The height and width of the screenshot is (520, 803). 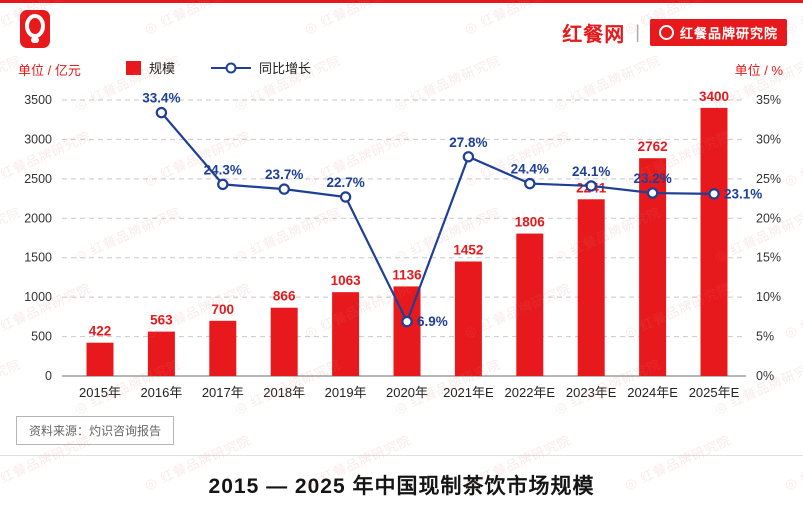 What do you see at coordinates (38, 258) in the screenshot?
I see `left-axis-tick: 1500` at bounding box center [38, 258].